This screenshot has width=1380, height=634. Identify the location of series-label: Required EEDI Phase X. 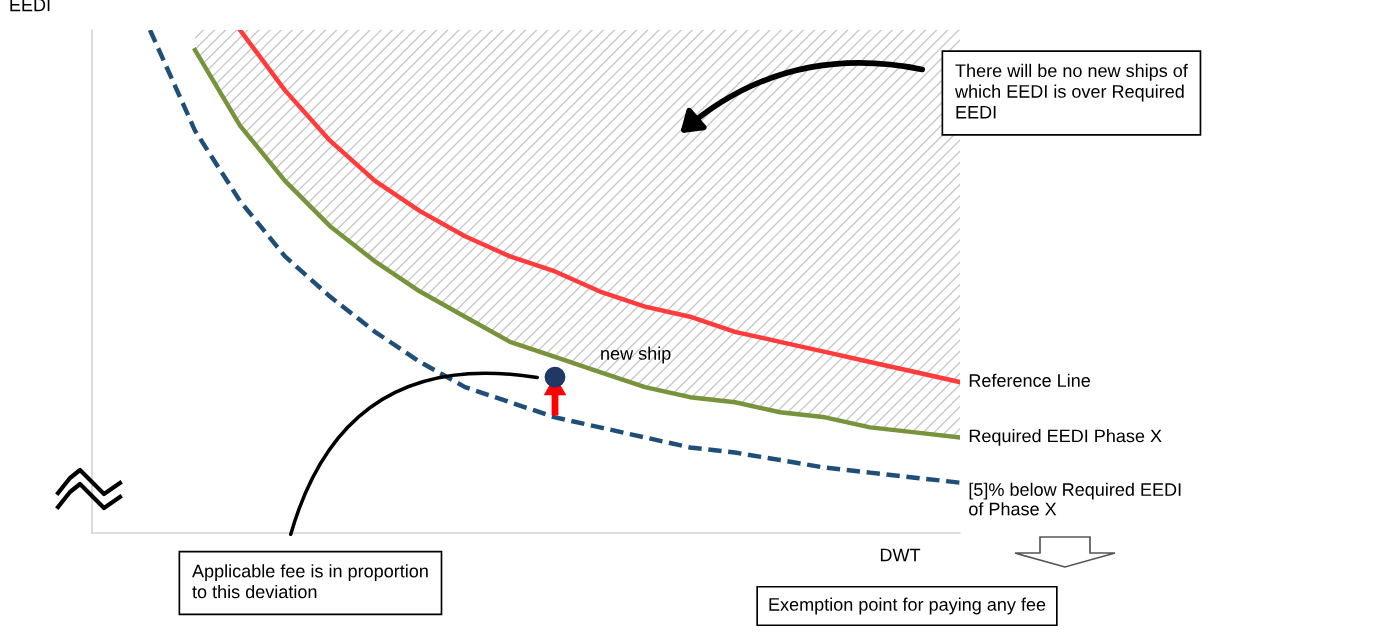
(1065, 437).